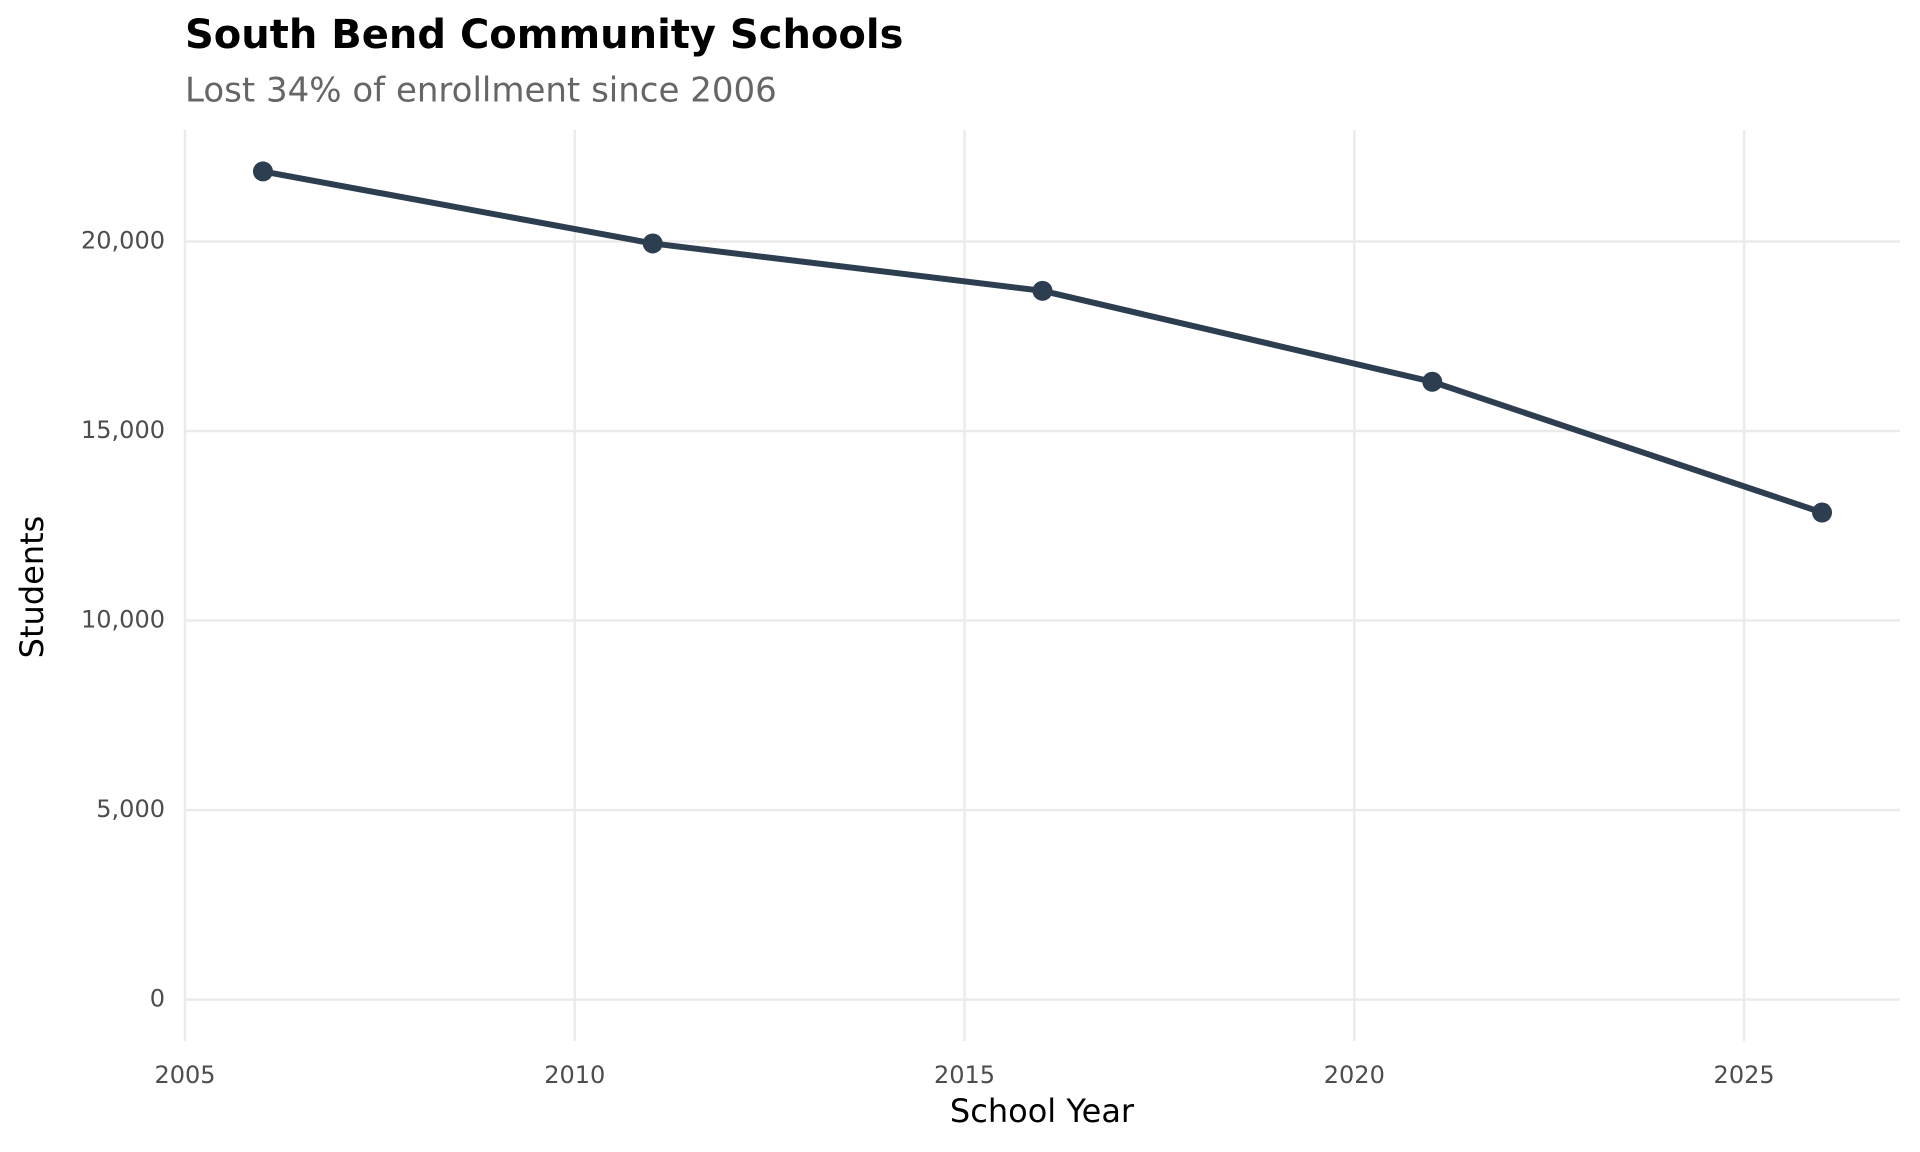 The image size is (1920, 1152). Describe the element at coordinates (123, 241) in the screenshot. I see `y-tick-label: 20,000` at that location.